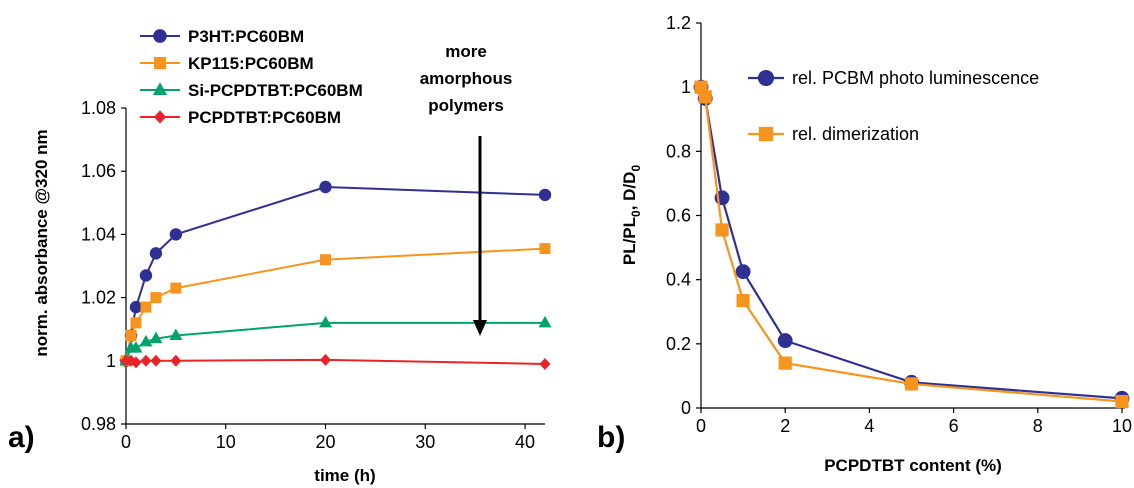  What do you see at coordinates (678, 23) in the screenshot?
I see `y-tick-label: 1.2` at bounding box center [678, 23].